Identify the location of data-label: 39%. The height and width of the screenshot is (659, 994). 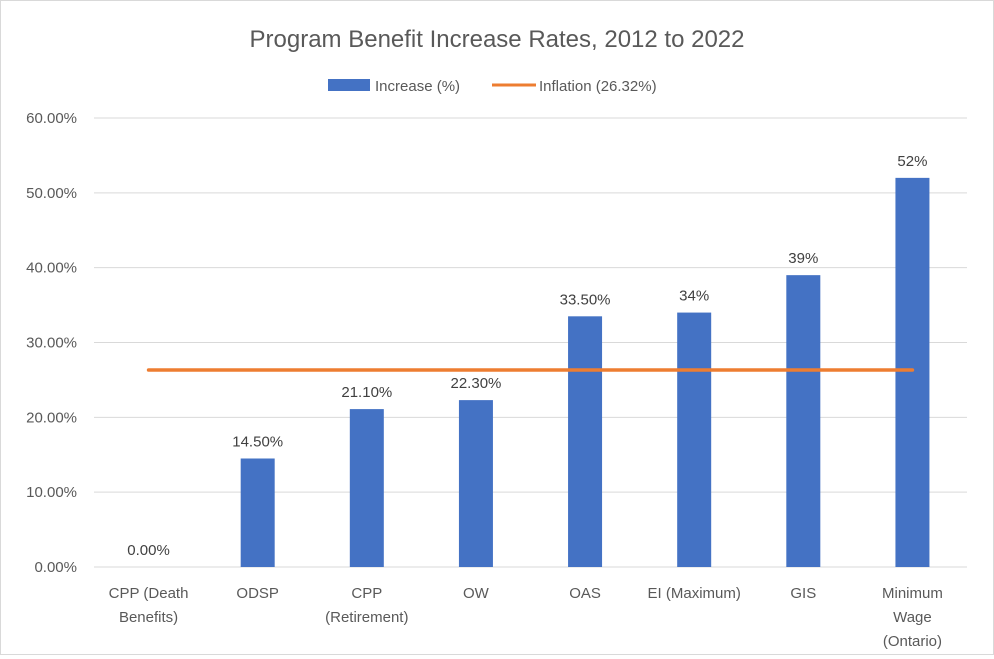
(803, 258).